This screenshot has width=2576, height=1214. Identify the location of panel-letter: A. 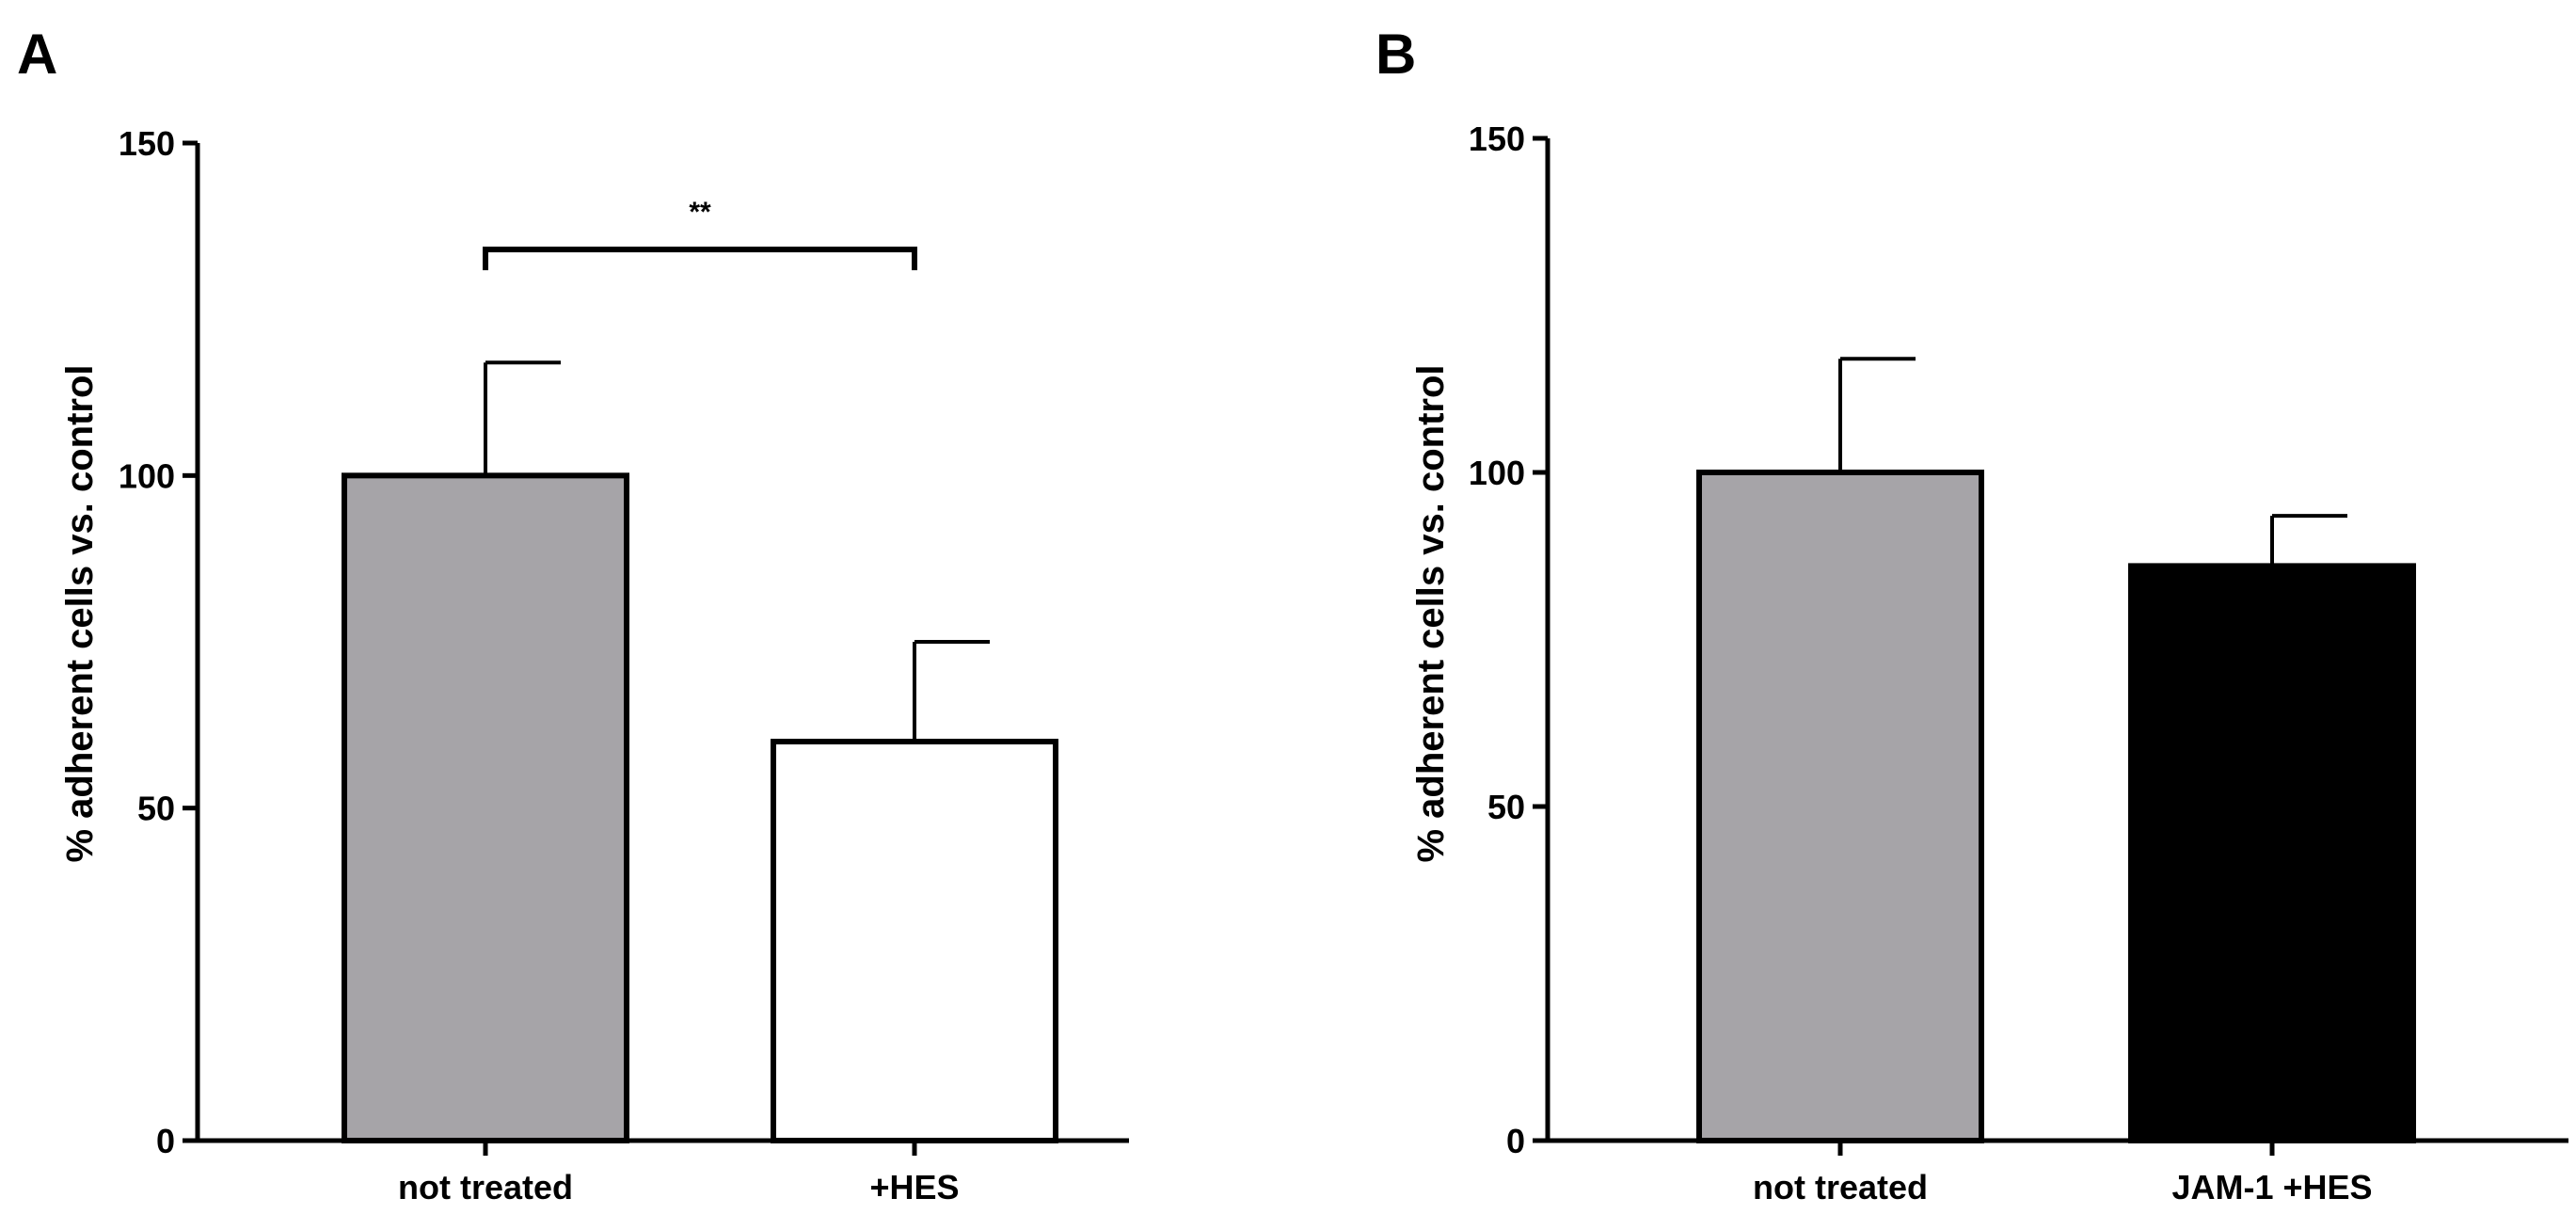
(37, 55).